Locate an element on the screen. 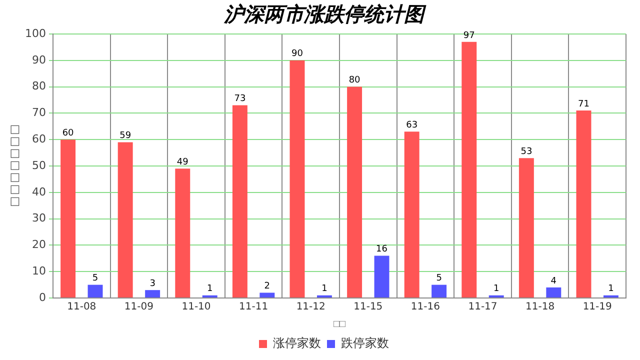  y-tick-label: 50 is located at coordinates (39, 165).